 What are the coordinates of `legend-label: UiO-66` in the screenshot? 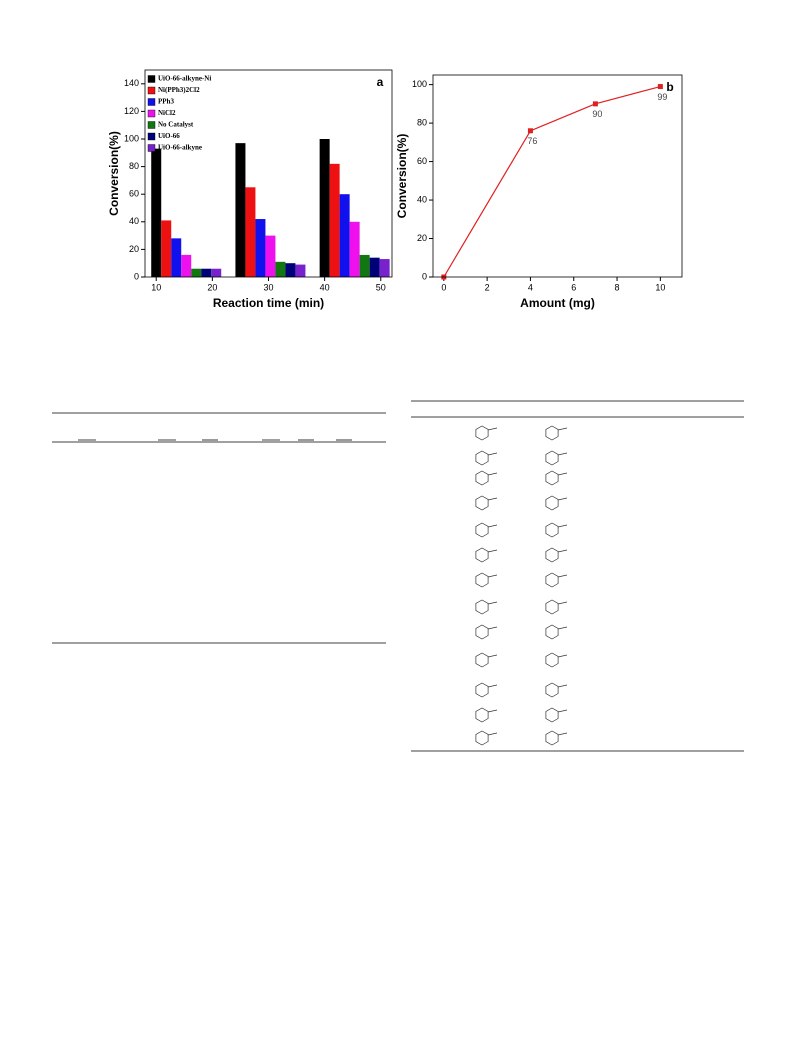 It's located at (169, 136).